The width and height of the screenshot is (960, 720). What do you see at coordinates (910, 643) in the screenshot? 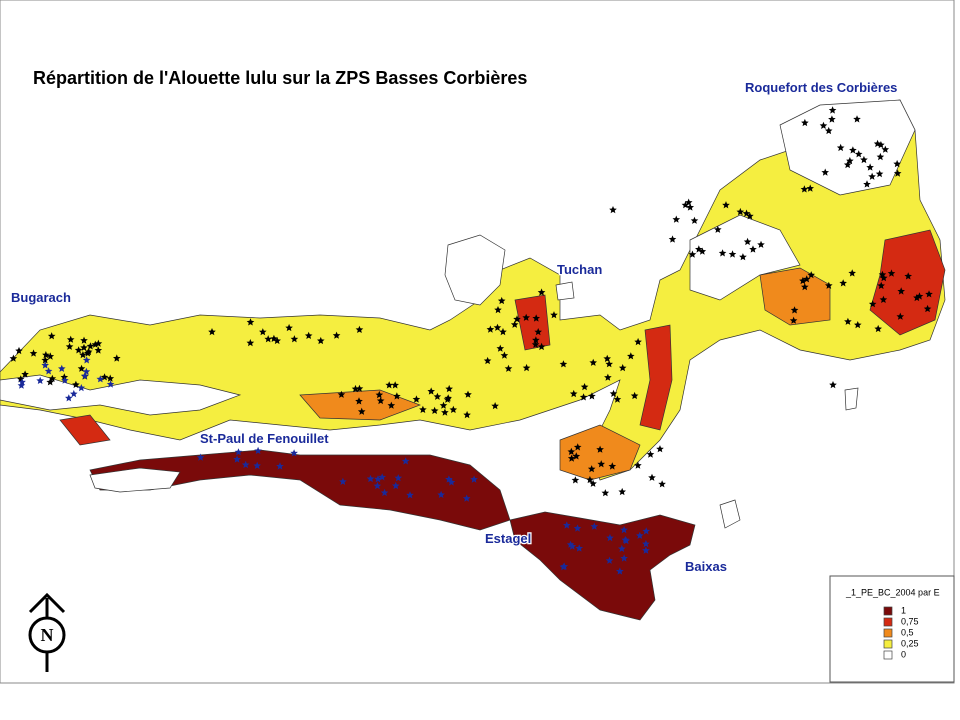
I see `legend-label: 0,25` at bounding box center [910, 643].